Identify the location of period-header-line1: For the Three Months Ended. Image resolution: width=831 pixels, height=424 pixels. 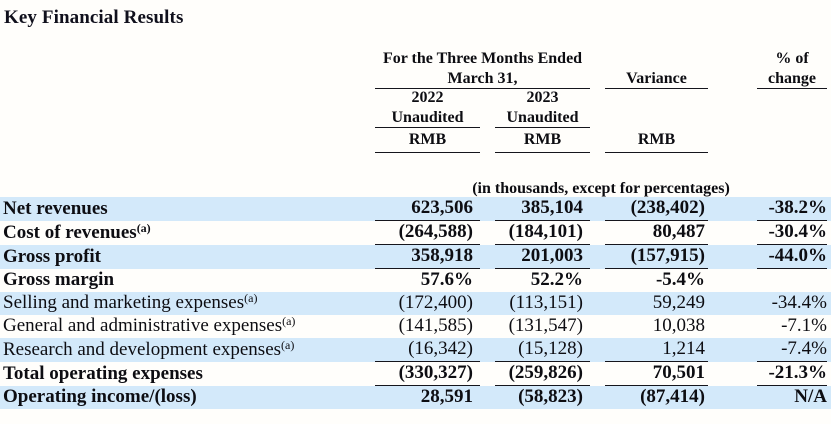
(482, 59).